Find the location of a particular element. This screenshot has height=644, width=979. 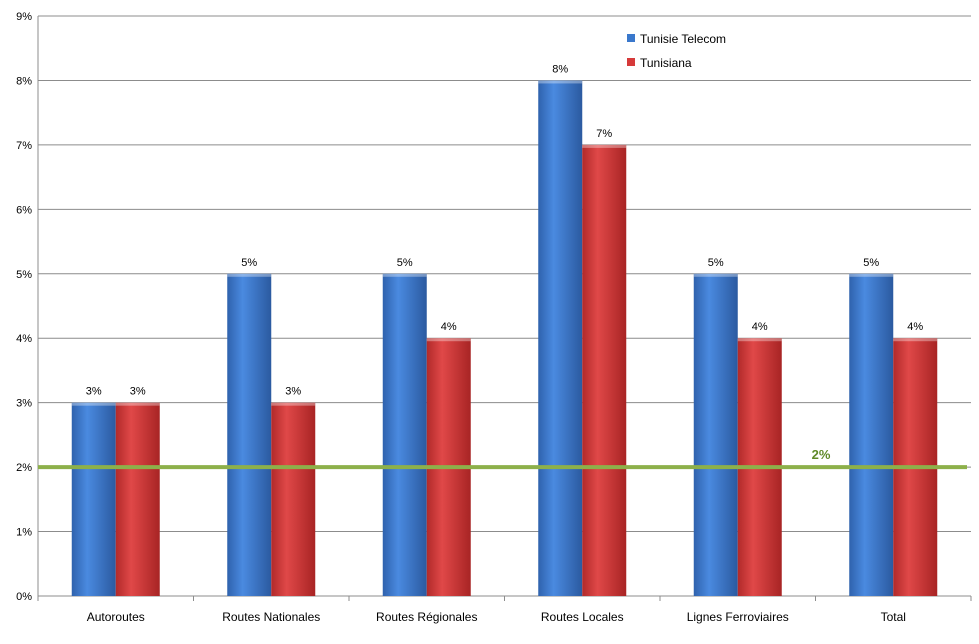

y-tick-label: 4% is located at coordinates (24, 339).